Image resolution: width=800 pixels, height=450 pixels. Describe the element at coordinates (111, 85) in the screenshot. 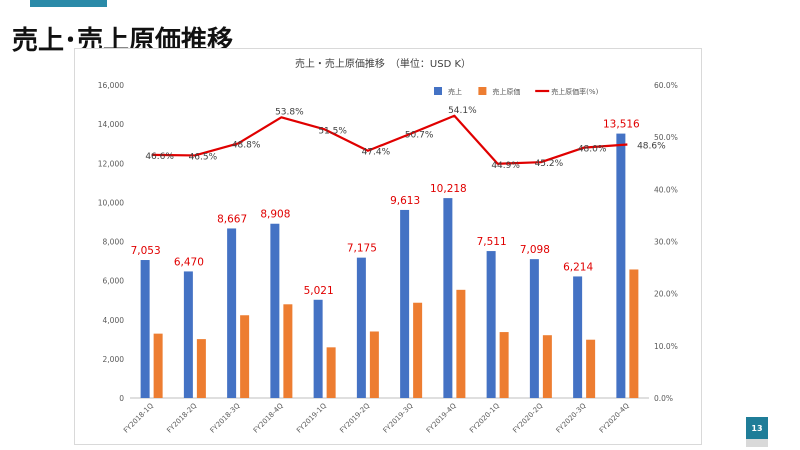

I see `left-axis-tick-label: 16,000` at that location.